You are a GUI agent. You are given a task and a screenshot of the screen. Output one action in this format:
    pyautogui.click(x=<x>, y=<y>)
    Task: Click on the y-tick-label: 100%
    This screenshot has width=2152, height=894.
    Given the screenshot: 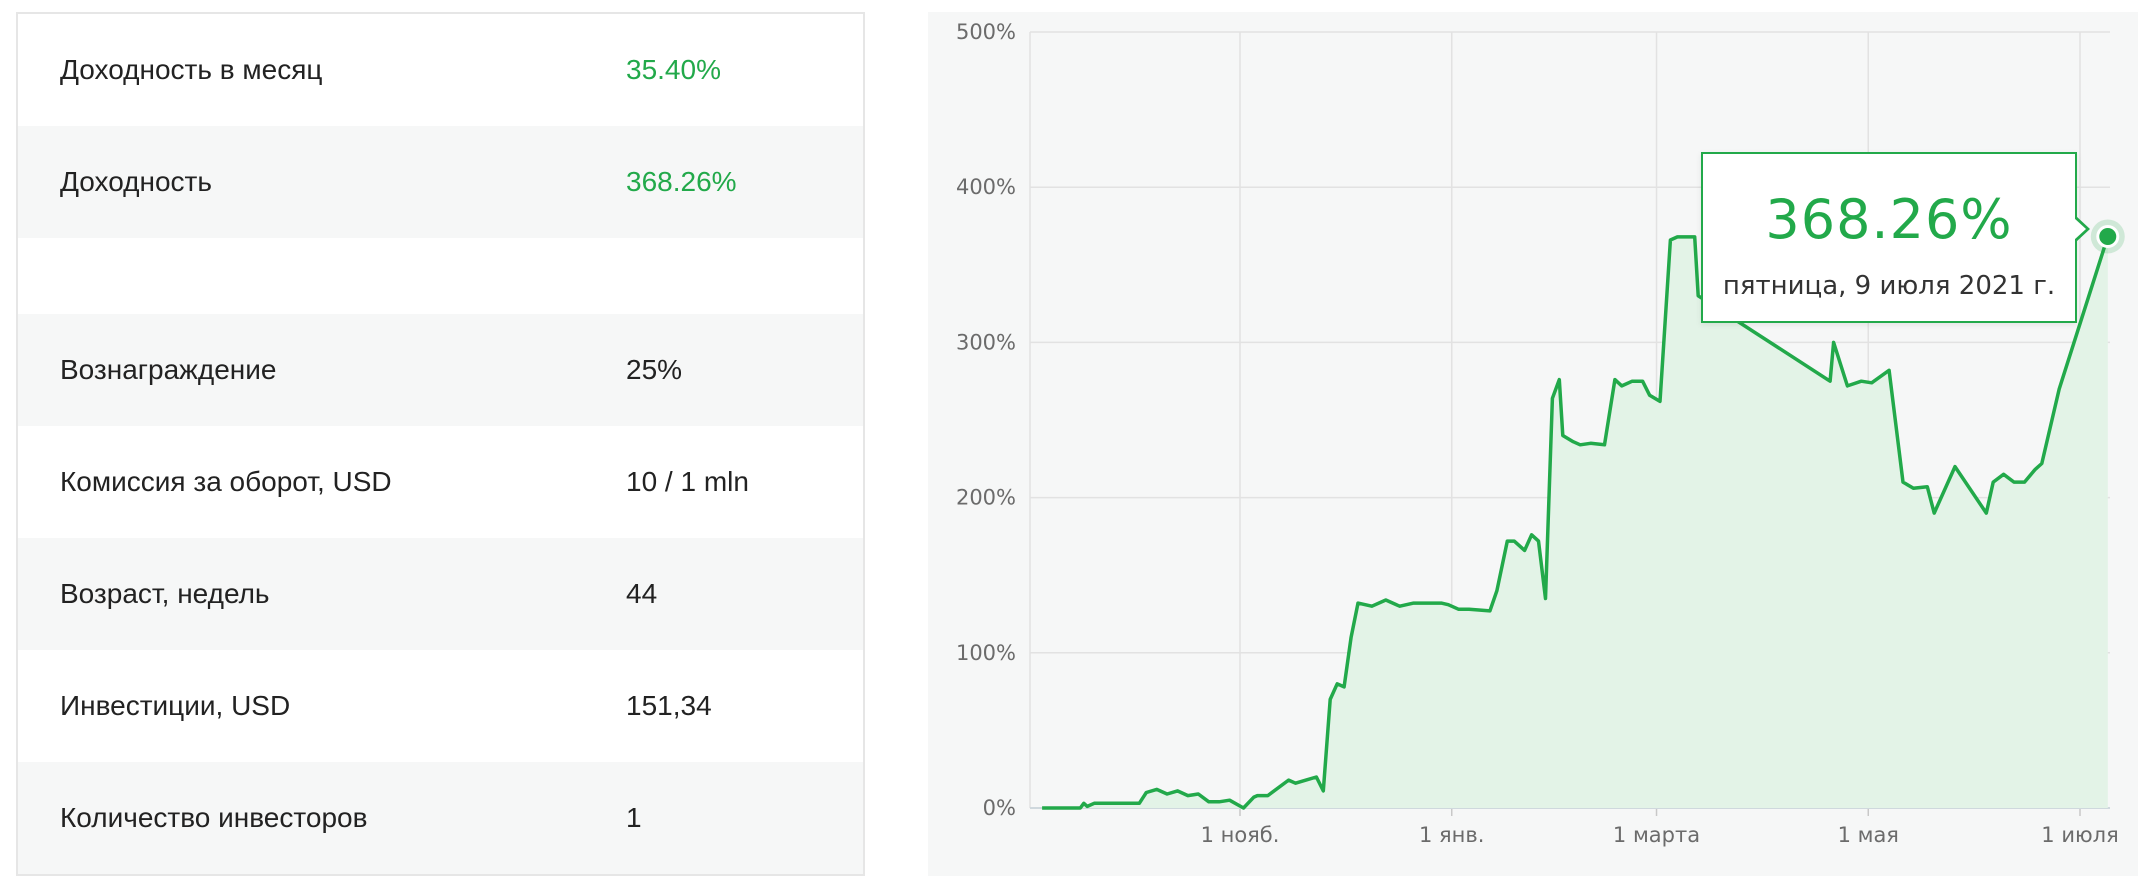 What is the action you would take?
    pyautogui.click(x=986, y=653)
    